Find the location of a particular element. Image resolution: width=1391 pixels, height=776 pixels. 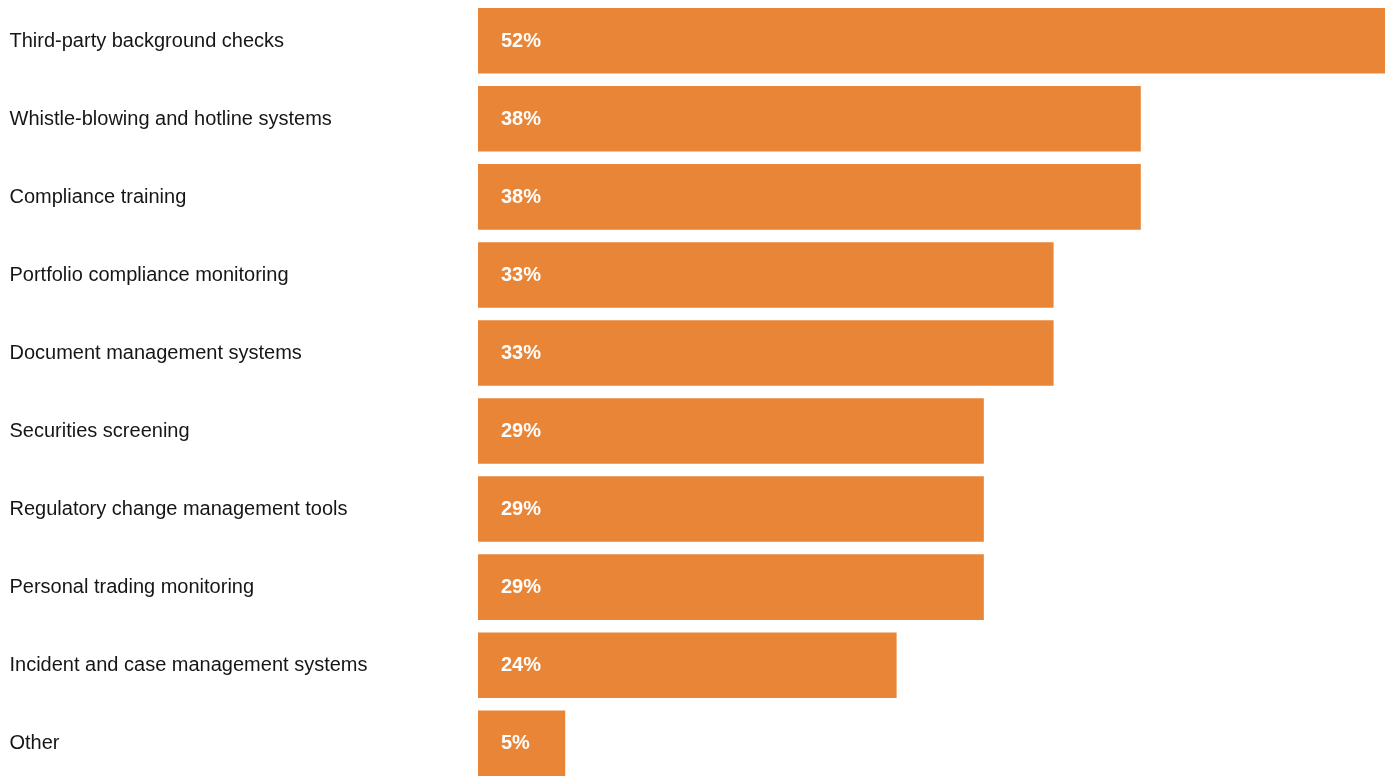

y-tick-label: Regulatory change management tools is located at coordinates (178, 508).